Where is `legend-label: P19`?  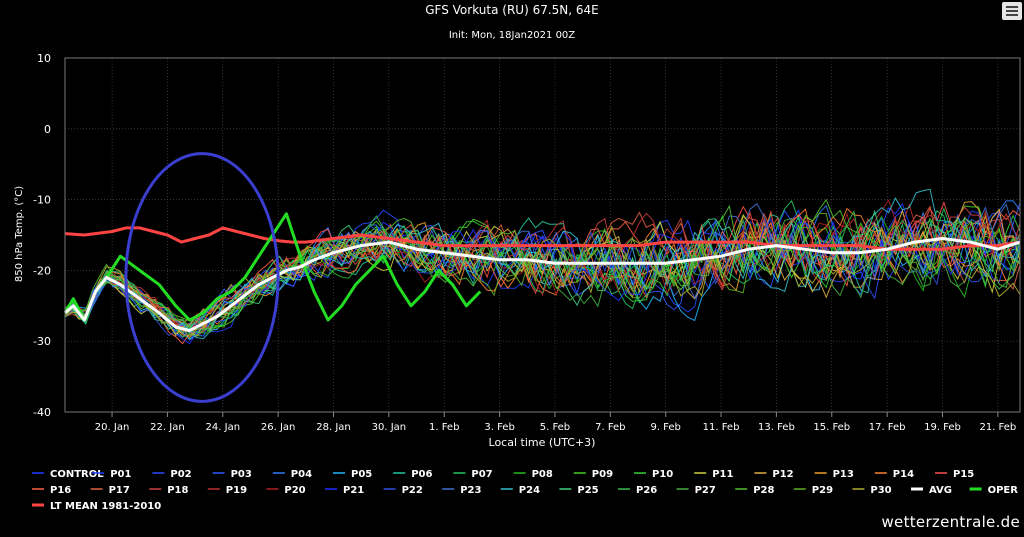 legend-label: P19 is located at coordinates (236, 490).